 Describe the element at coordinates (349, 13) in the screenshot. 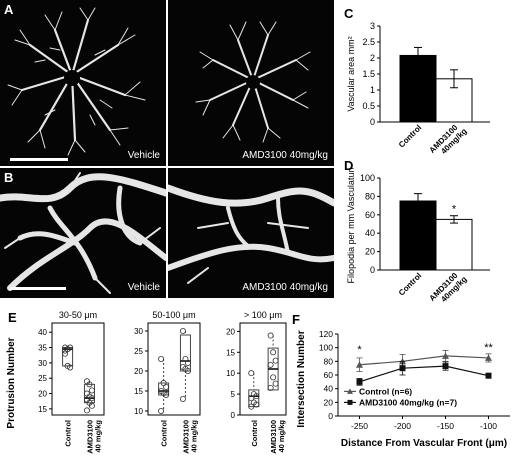

I see `panel-letter-c: C` at that location.